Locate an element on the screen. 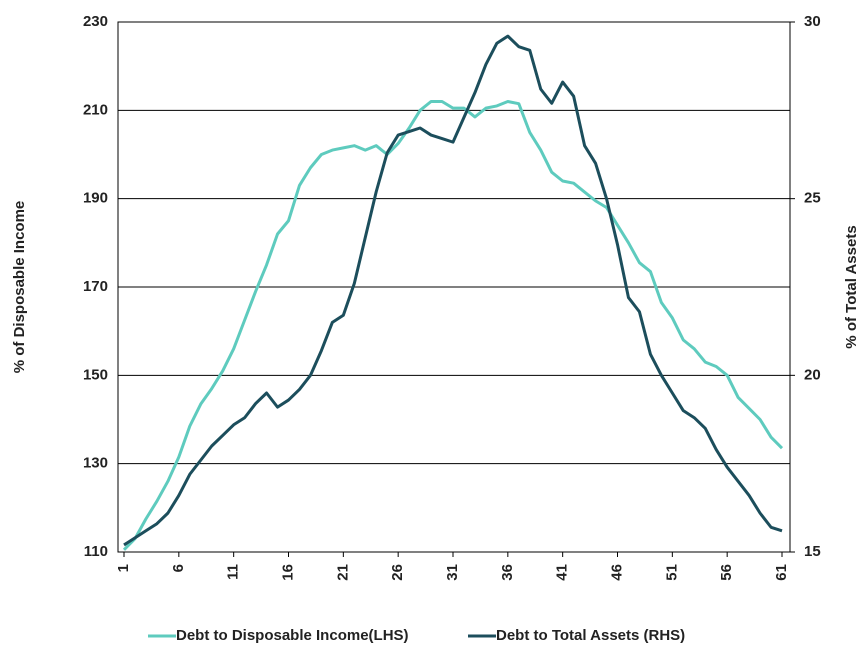  x-tick-label: 56 is located at coordinates (726, 572).